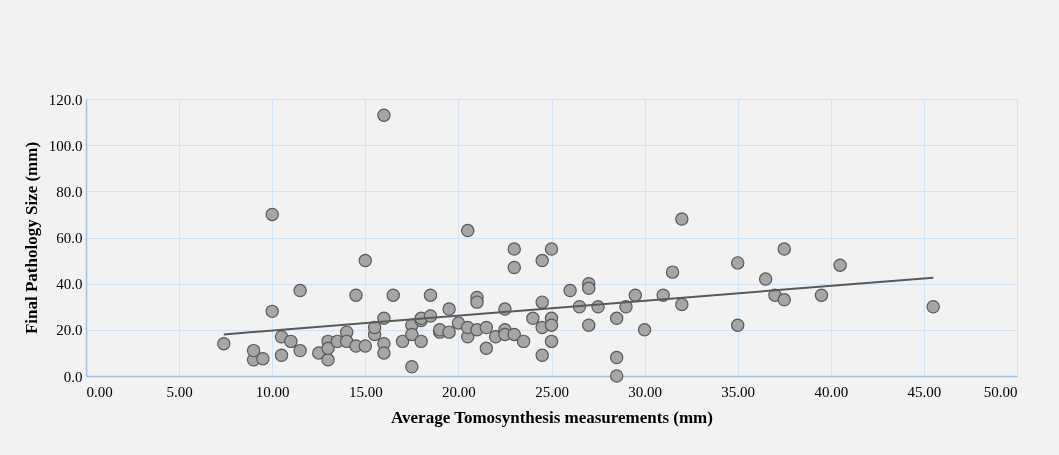 Image resolution: width=1059 pixels, height=455 pixels. What do you see at coordinates (738, 391) in the screenshot?
I see `x-tick-label: 35.00` at bounding box center [738, 391].